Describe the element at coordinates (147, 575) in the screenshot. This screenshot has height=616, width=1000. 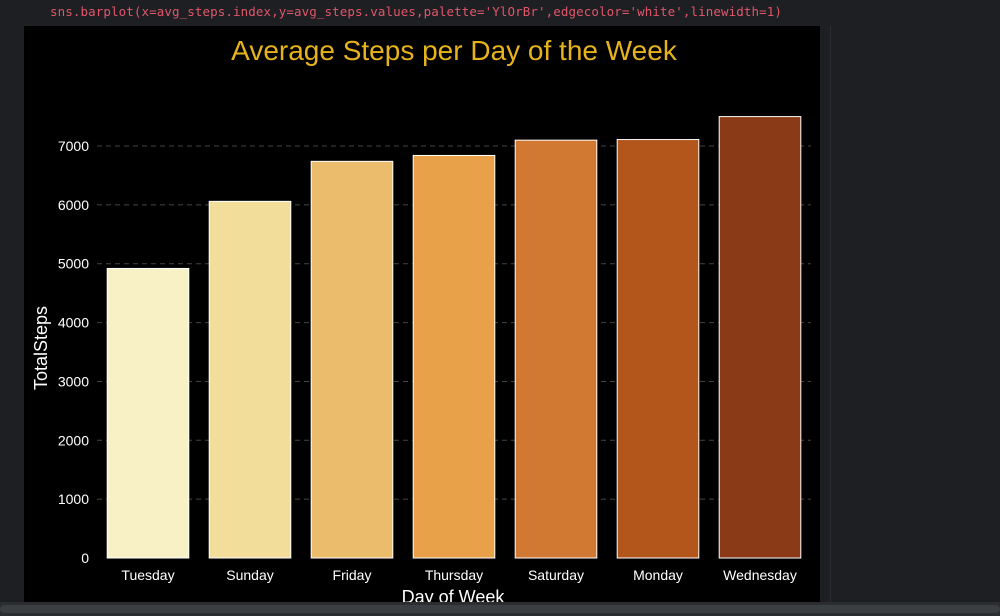
I see `x-tick-label: Tuesday` at that location.